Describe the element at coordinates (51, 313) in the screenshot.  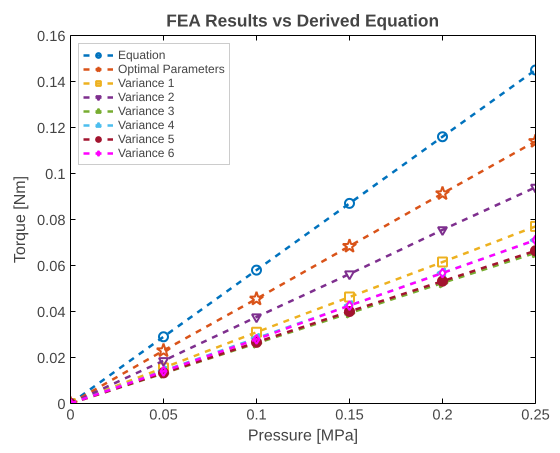
I see `y-tick-label: 0.04` at that location.